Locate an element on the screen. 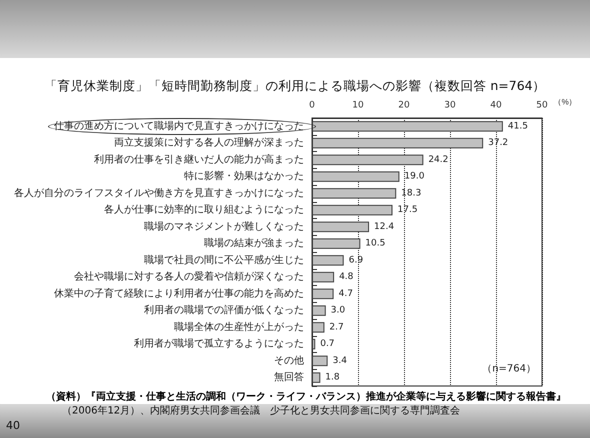 This screenshot has width=590, height=438. data-label: 12.4 is located at coordinates (384, 227).